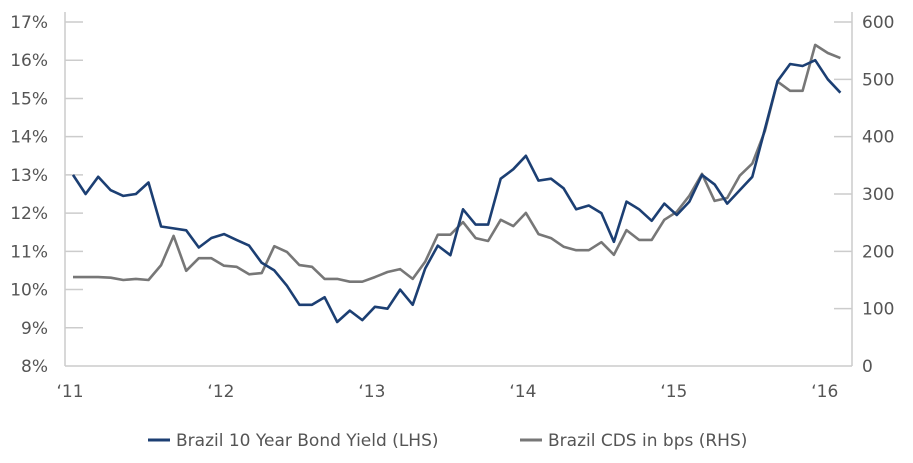  What do you see at coordinates (522, 392) in the screenshot?
I see `x-tick-label: ‘14` at bounding box center [522, 392].